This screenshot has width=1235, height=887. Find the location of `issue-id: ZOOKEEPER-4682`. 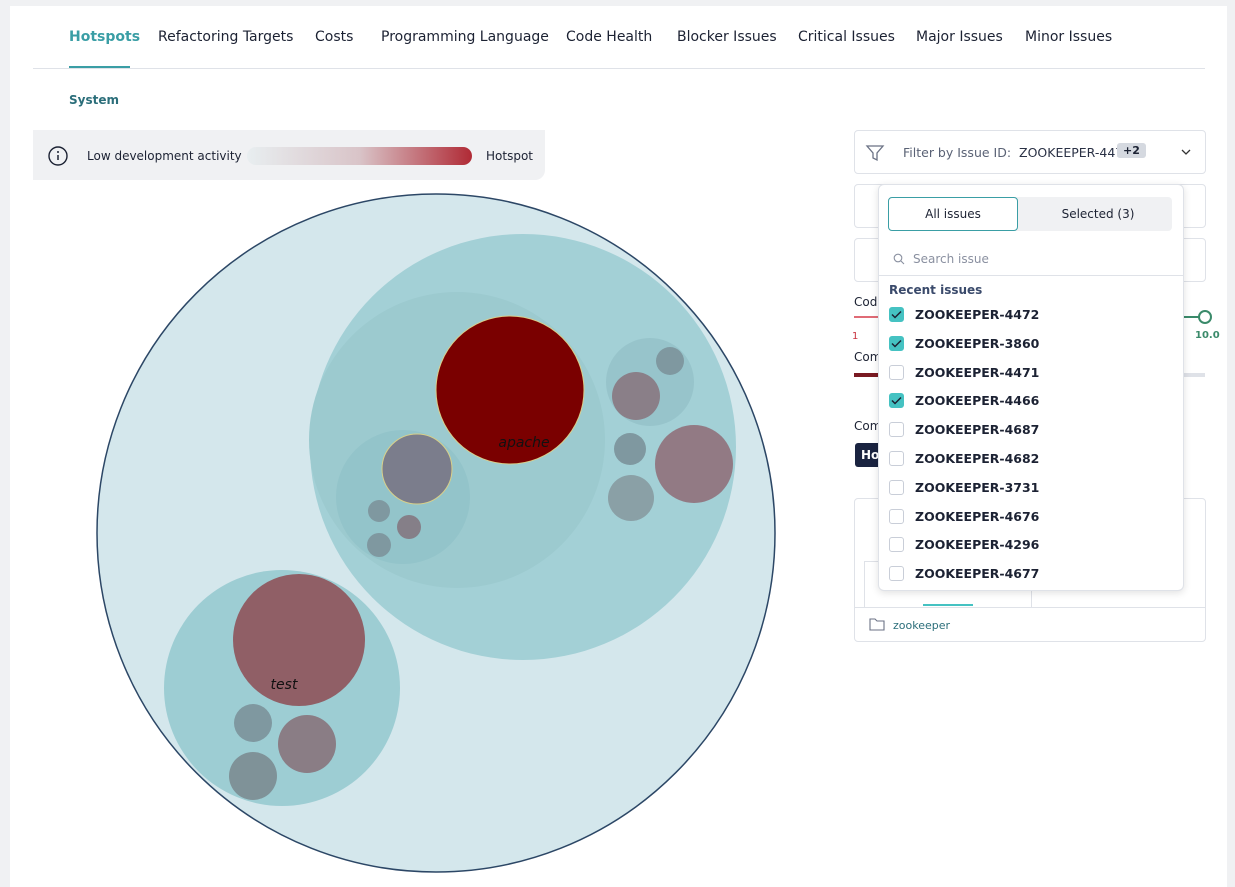

issue-id: ZOOKEEPER-4682 is located at coordinates (977, 458).